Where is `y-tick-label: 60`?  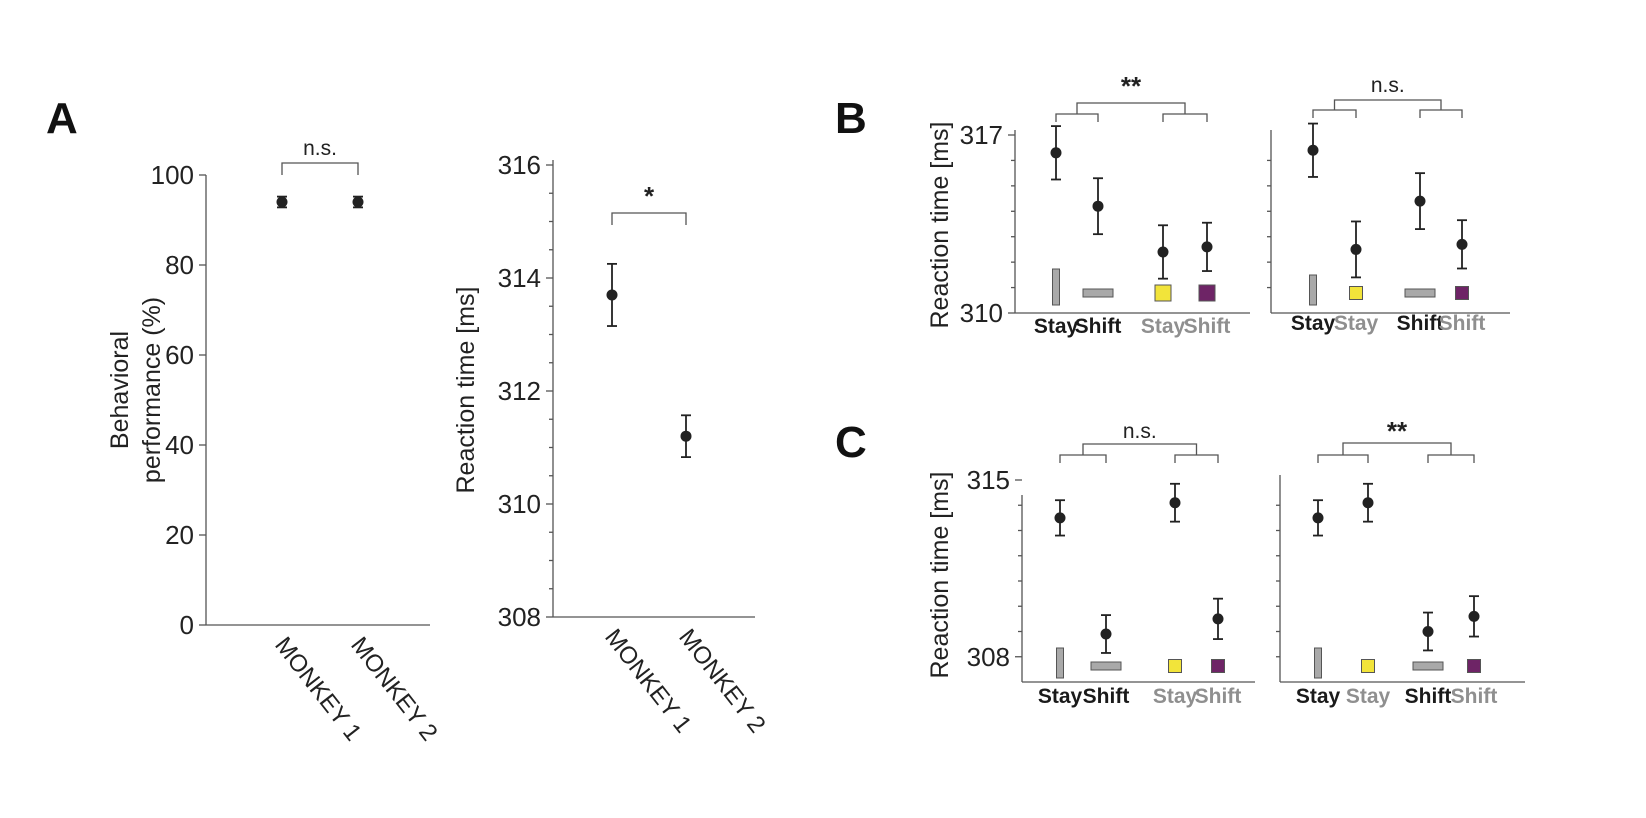
y-tick-label: 60 is located at coordinates (179, 355).